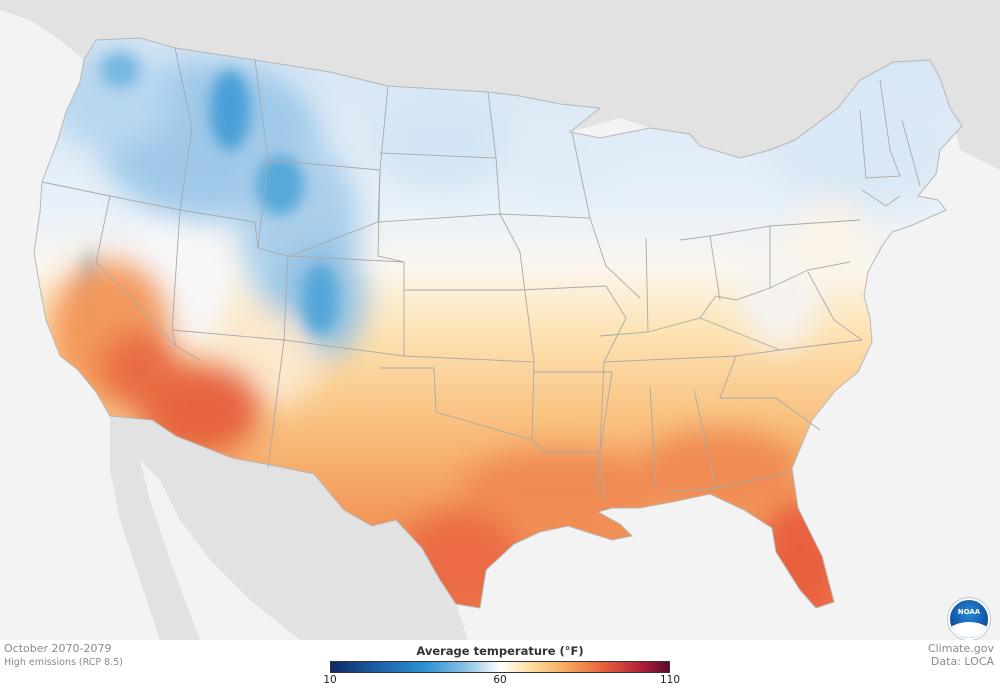 Image resolution: width=1000 pixels, height=690 pixels. I want to click on legend-tick-max: 110, so click(670, 680).